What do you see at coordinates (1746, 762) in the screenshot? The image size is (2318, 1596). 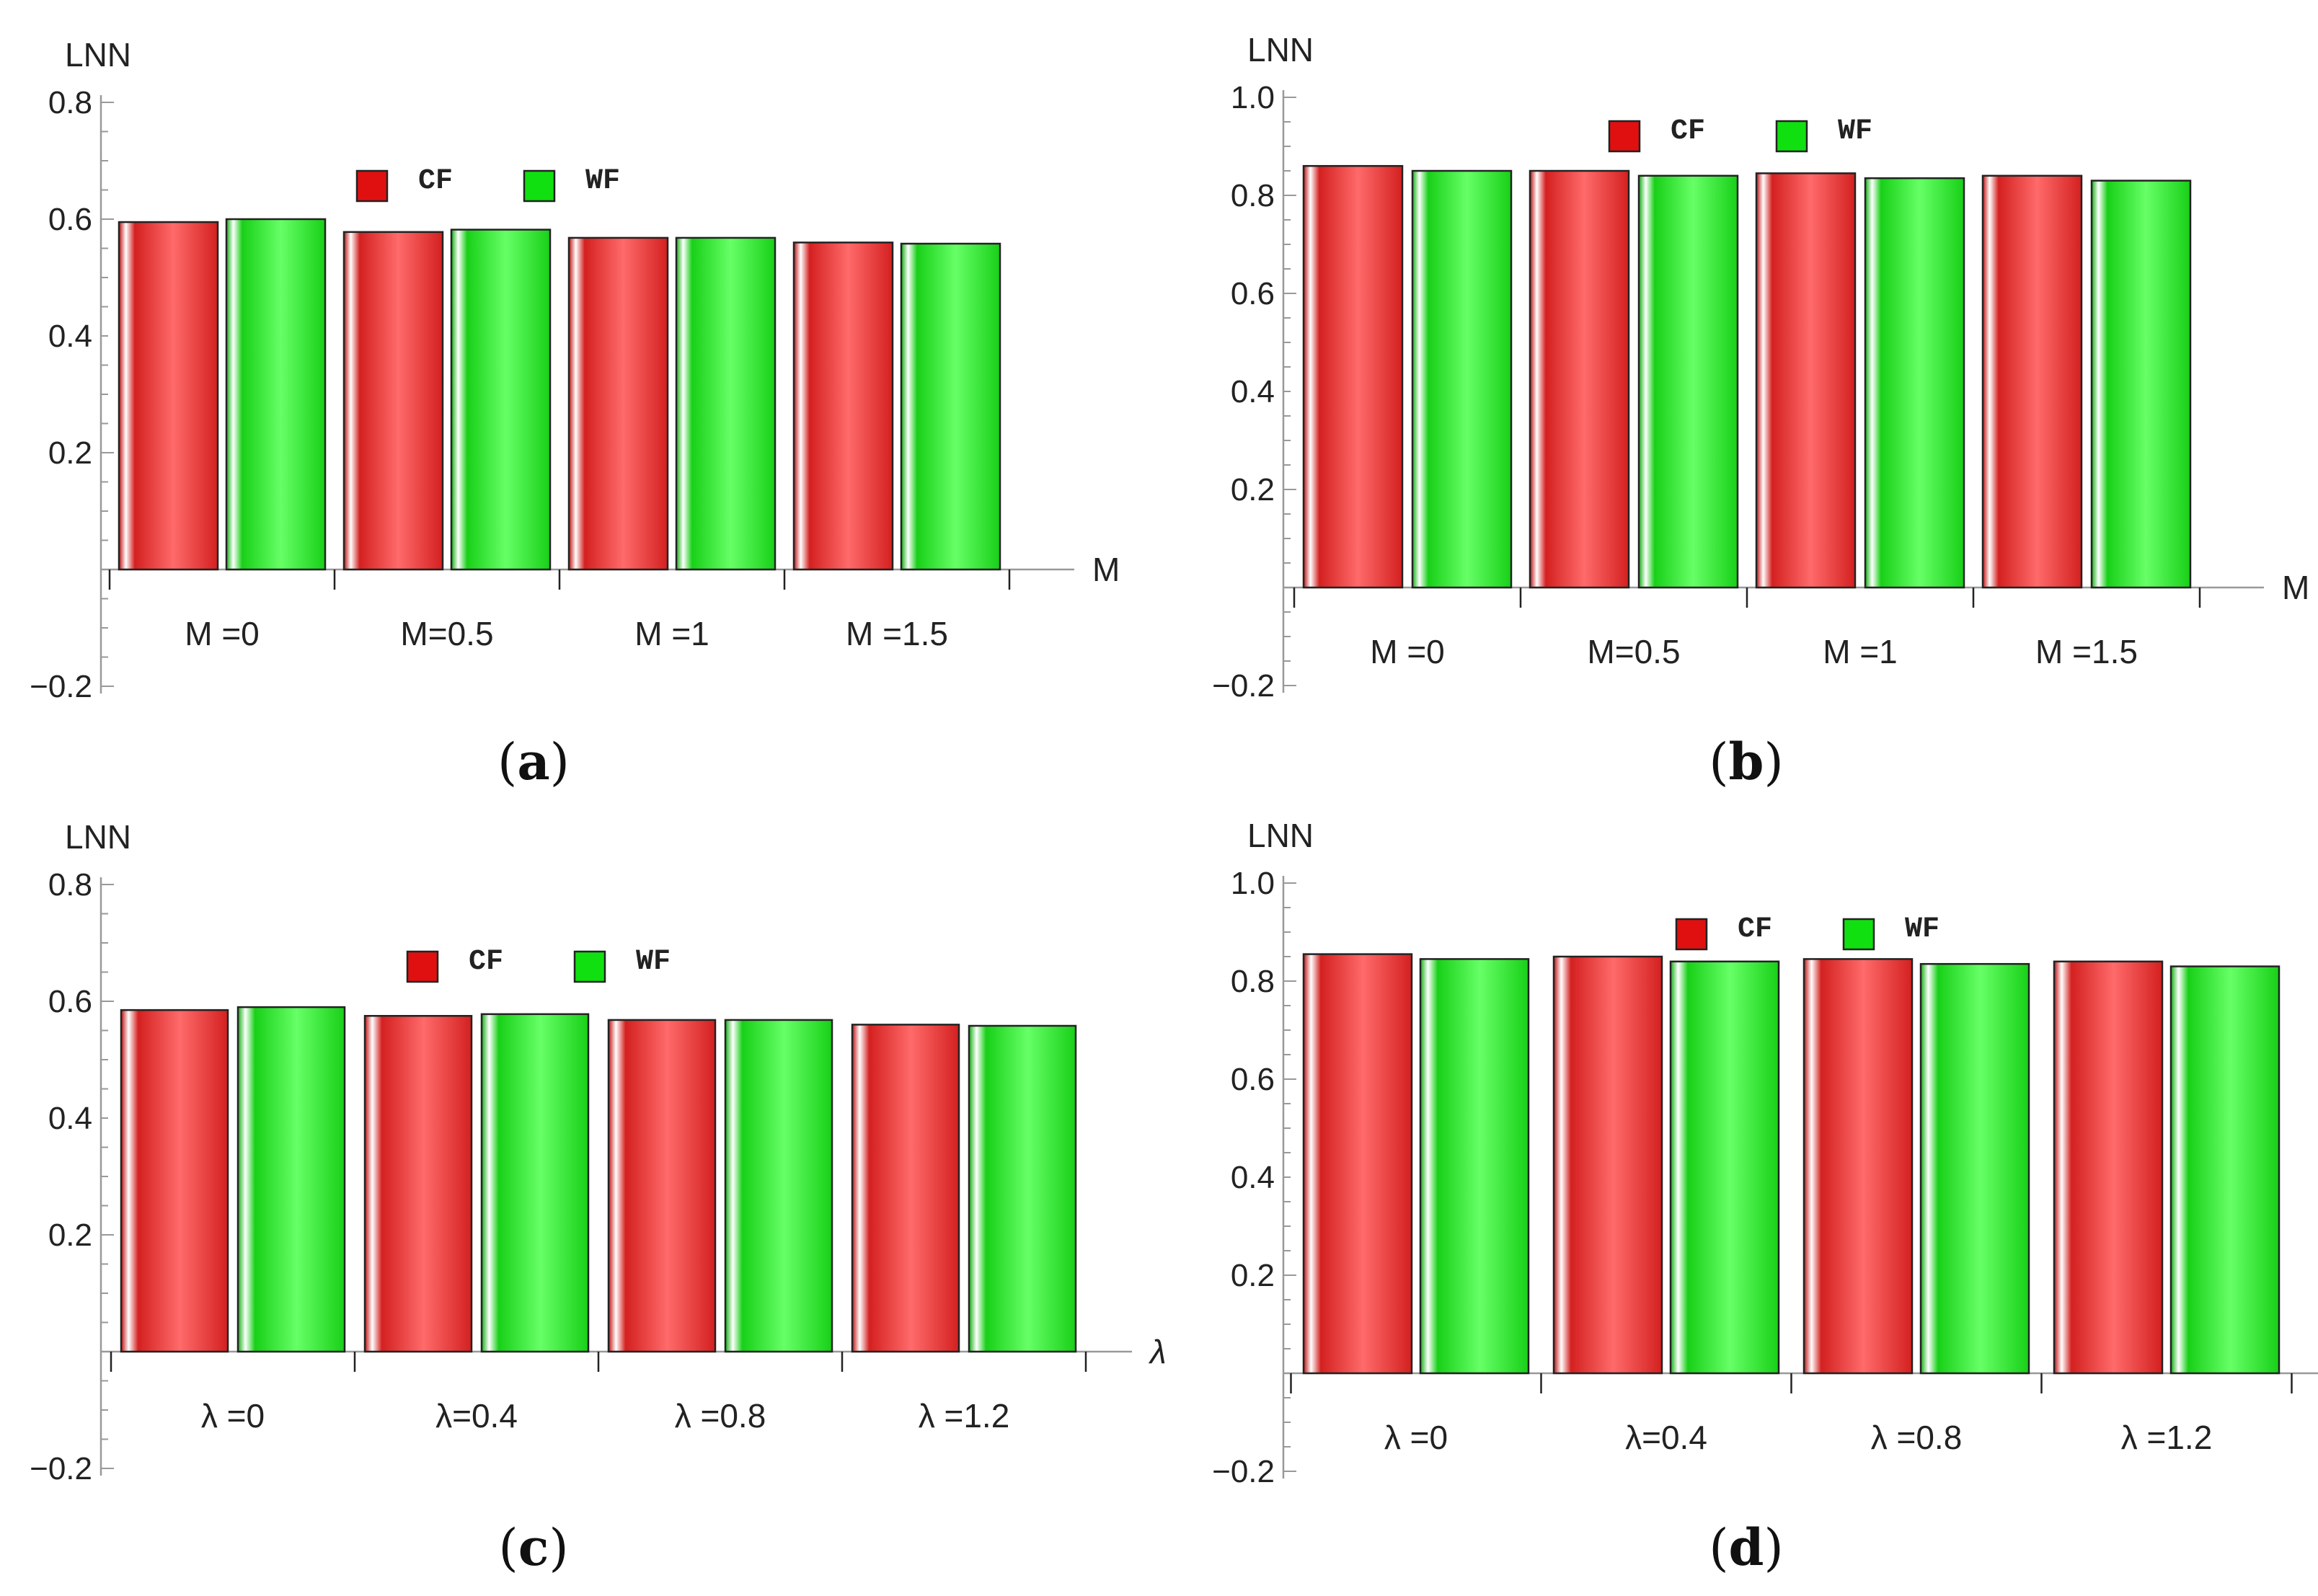 I see `caption-b: (b)` at bounding box center [1746, 762].